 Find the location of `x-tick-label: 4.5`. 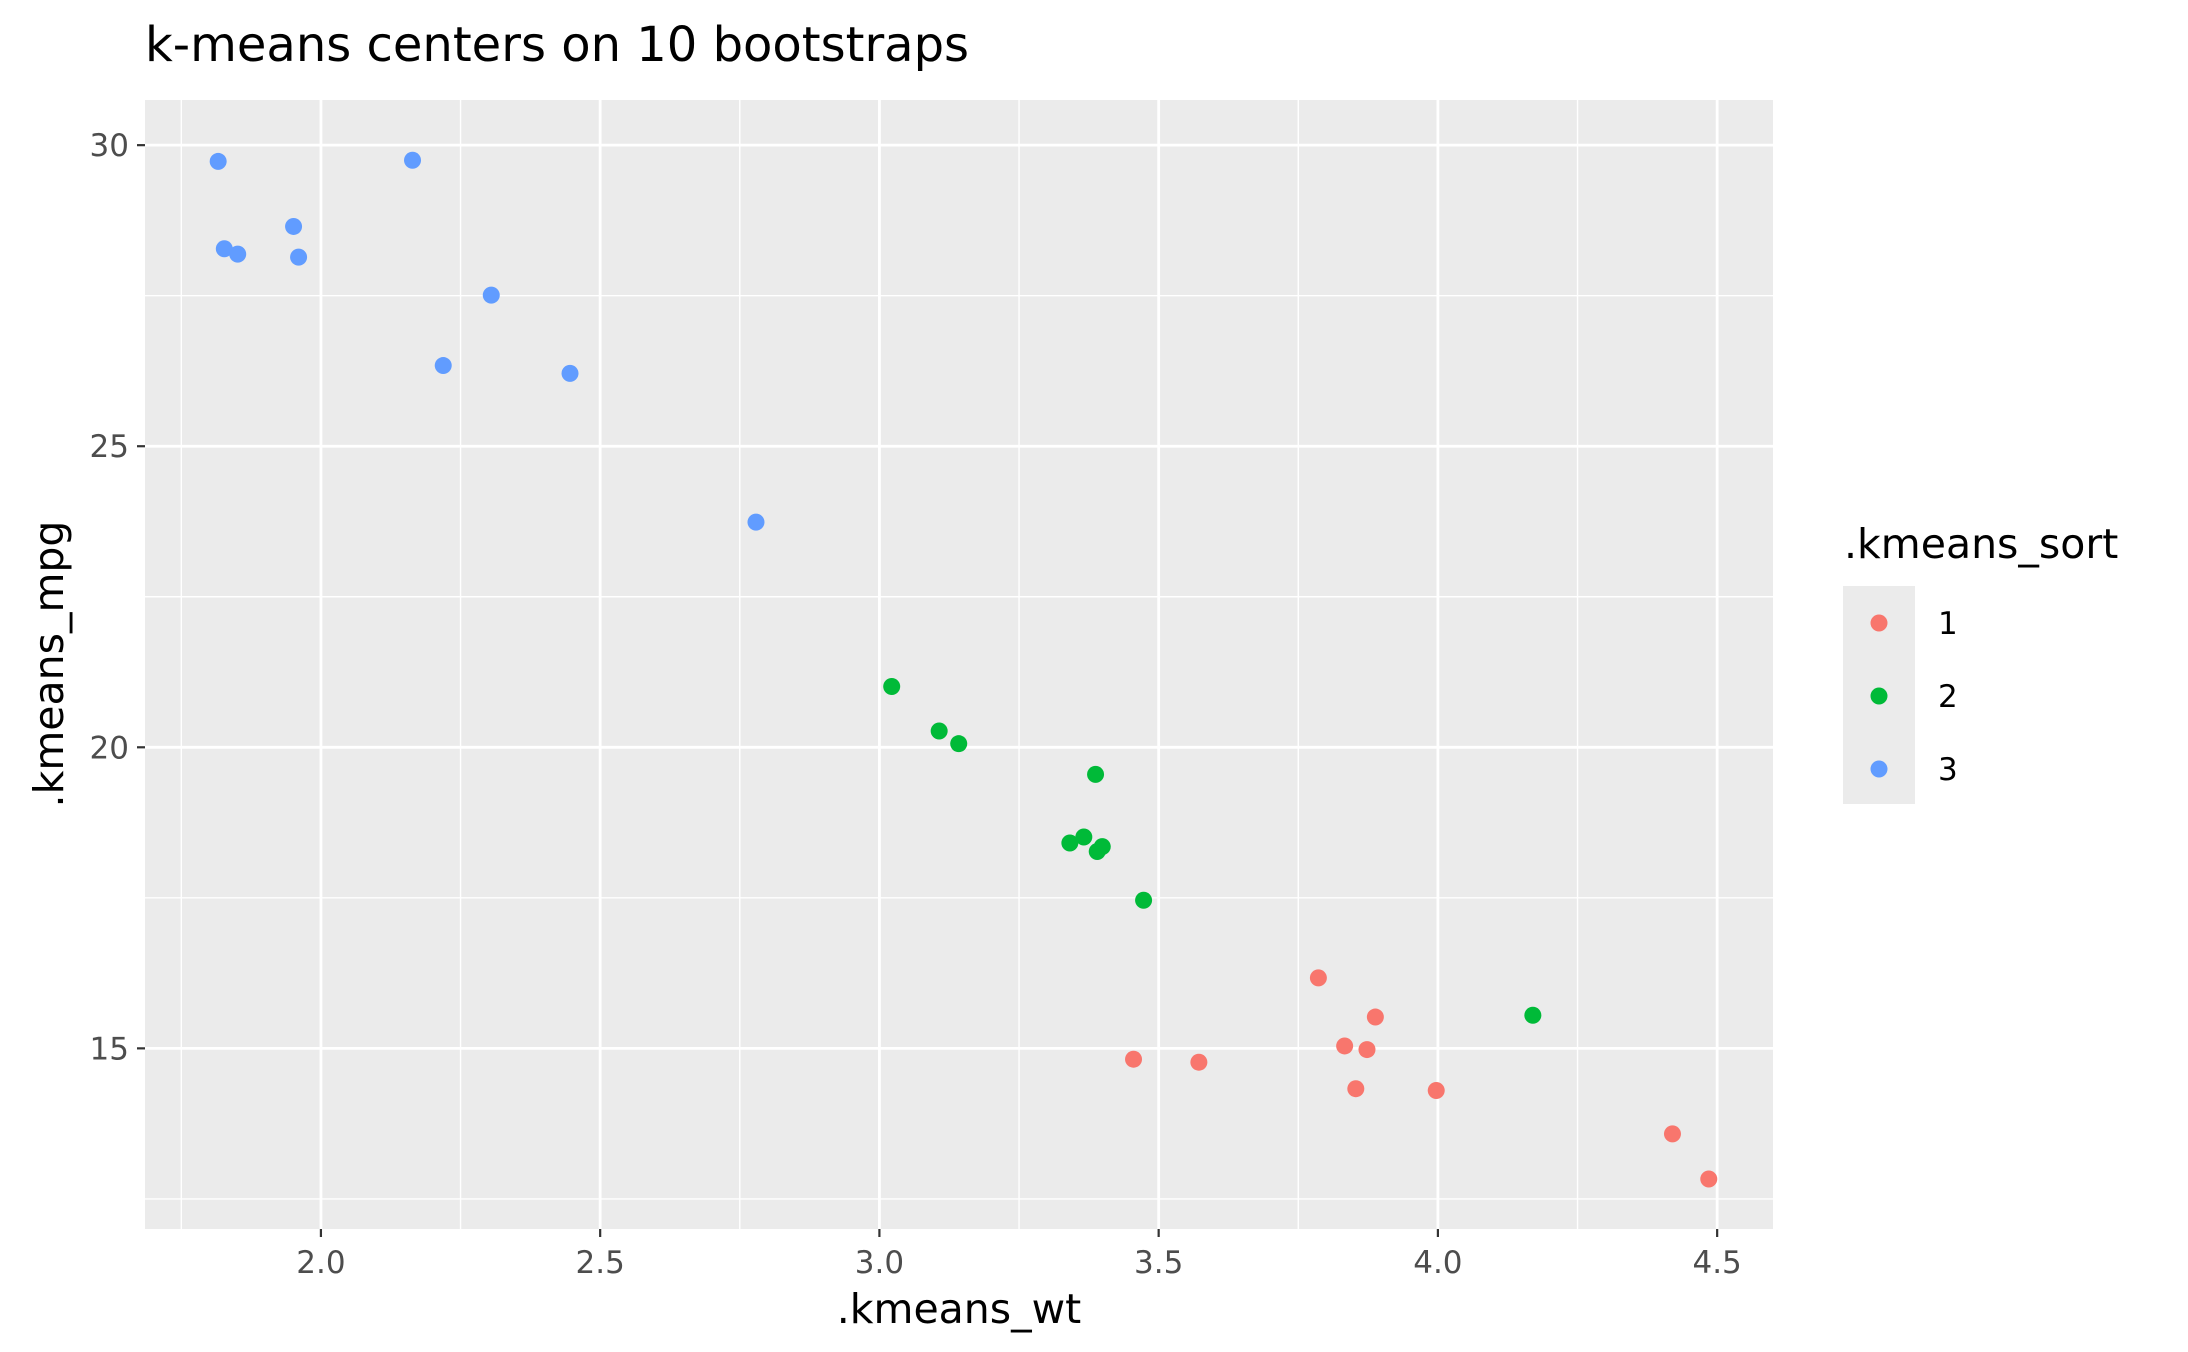

x-tick-label: 4.5 is located at coordinates (1716, 1263).